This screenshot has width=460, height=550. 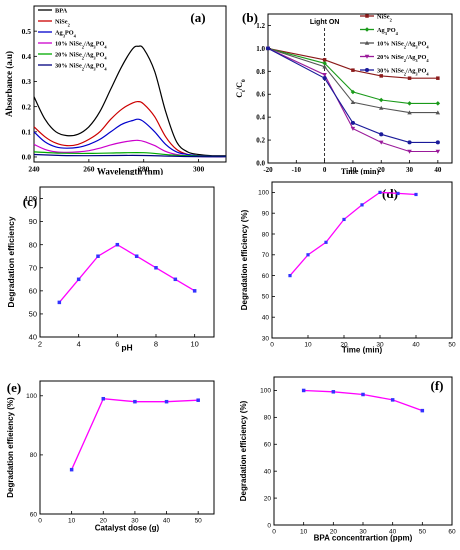 What do you see at coordinates (89, 169) in the screenshot?
I see `x-tick-label: 260` at bounding box center [89, 169].